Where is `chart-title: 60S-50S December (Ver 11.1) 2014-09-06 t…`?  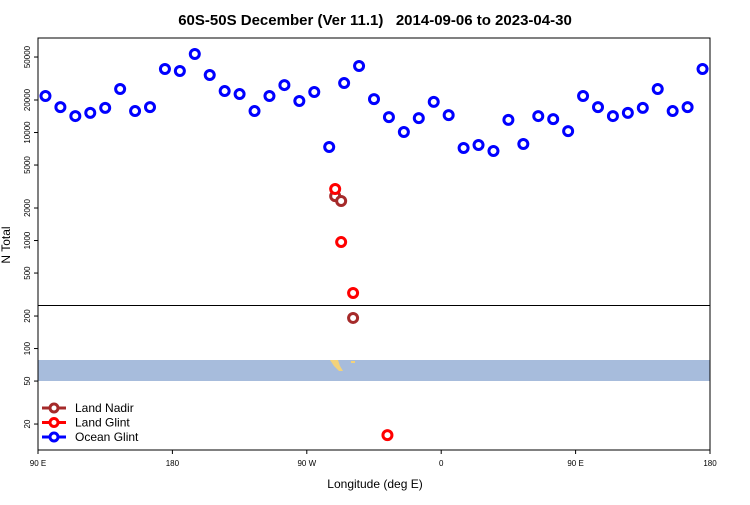
chart-title: 60S-50S December (Ver 11.1) 2014-09-06 t… is located at coordinates (375, 20).